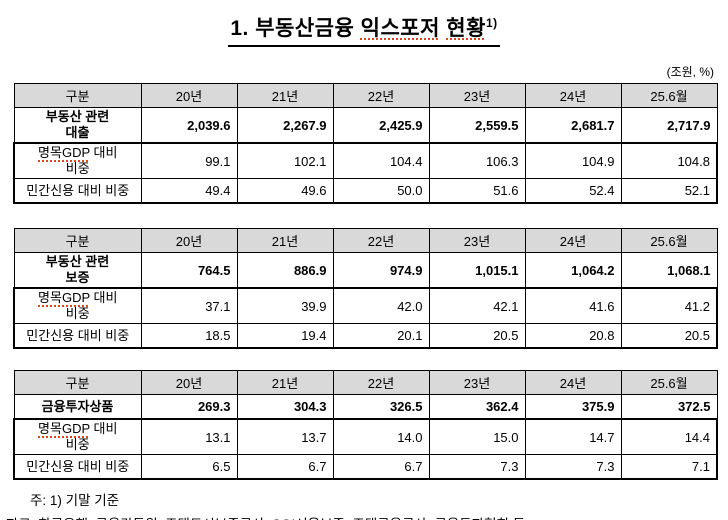  I want to click on page-title: 1. 부동산금융 익스포저 현황1), so click(364, 29).